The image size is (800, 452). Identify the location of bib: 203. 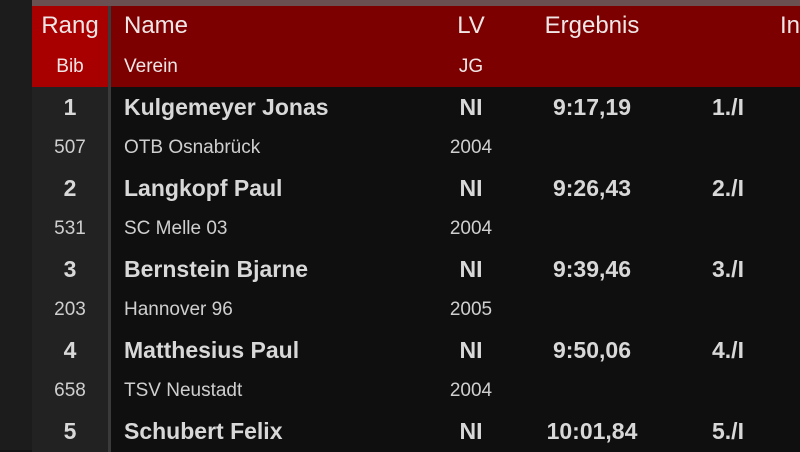
(70, 309).